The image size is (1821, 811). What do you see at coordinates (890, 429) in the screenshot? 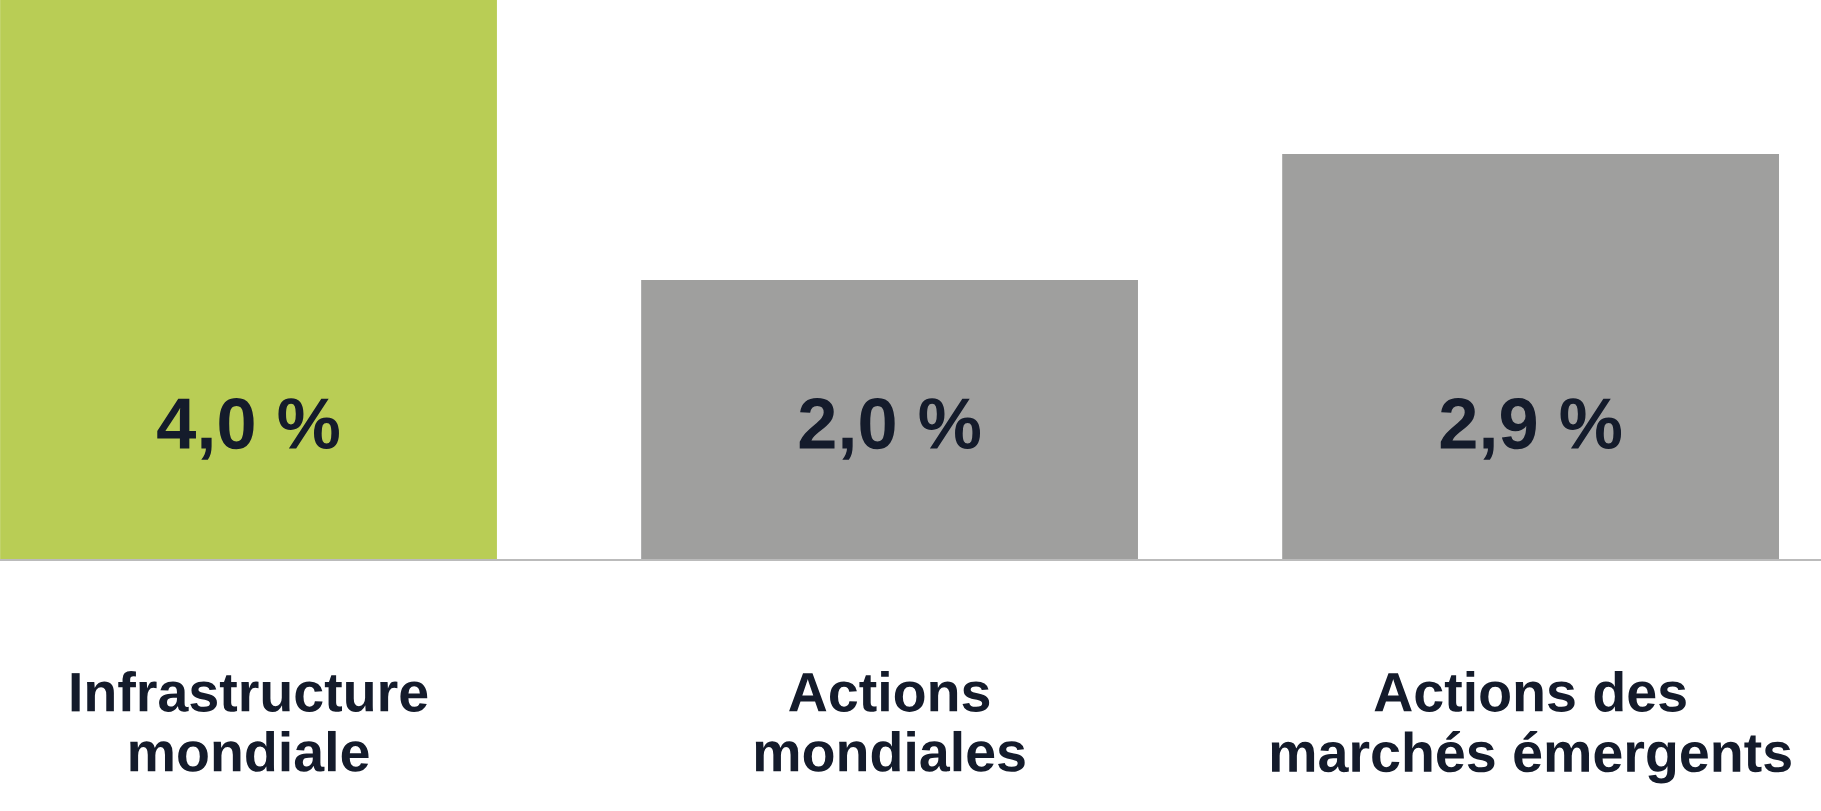
I see `data-label: 2,0 %` at bounding box center [890, 429].